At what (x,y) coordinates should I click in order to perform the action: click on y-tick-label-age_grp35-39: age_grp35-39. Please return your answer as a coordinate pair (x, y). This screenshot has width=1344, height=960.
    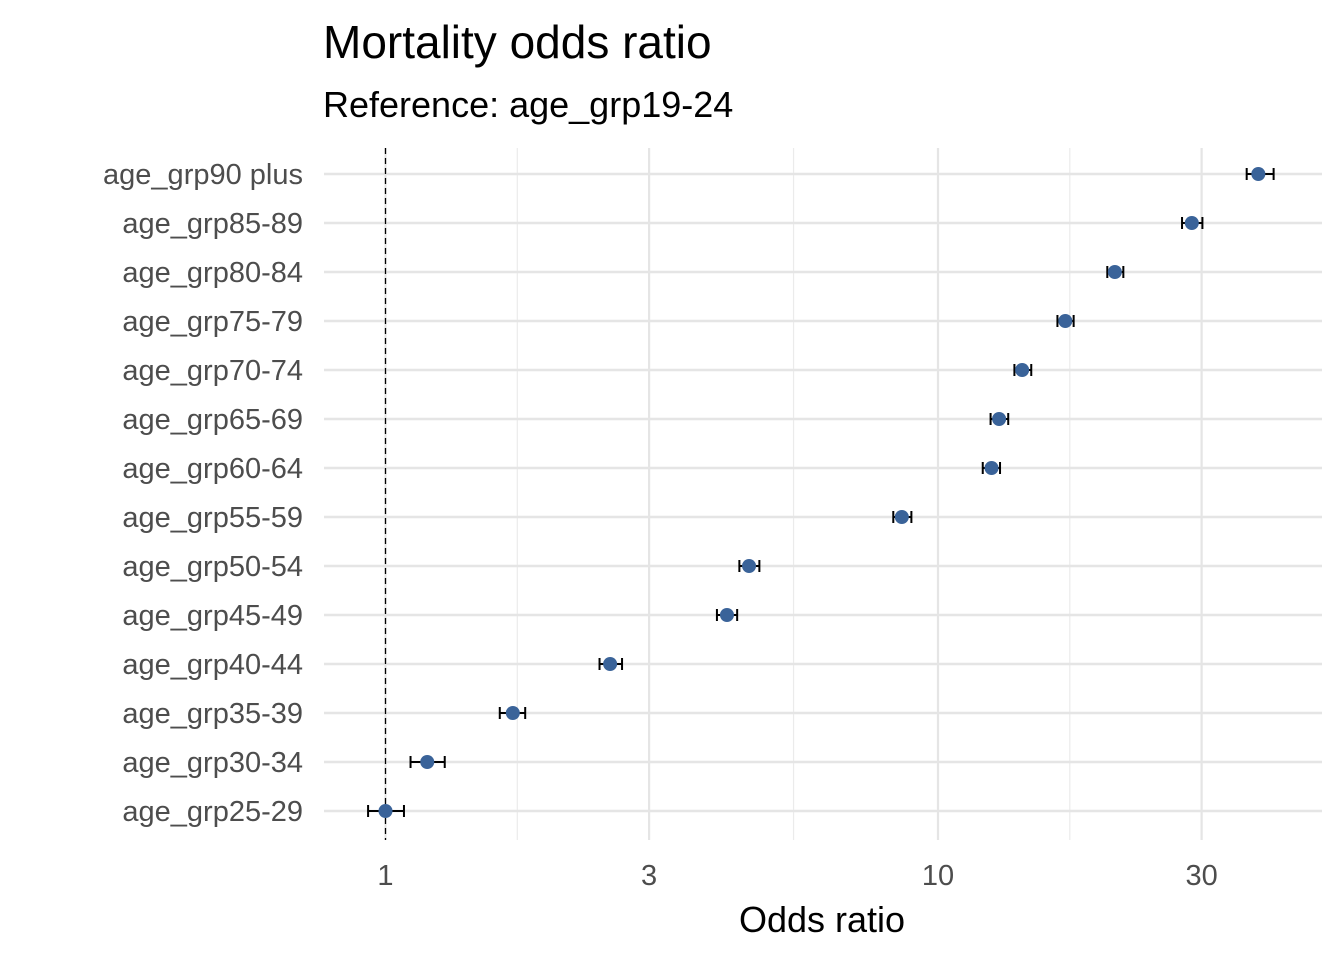
    Looking at the image, I should click on (212, 714).